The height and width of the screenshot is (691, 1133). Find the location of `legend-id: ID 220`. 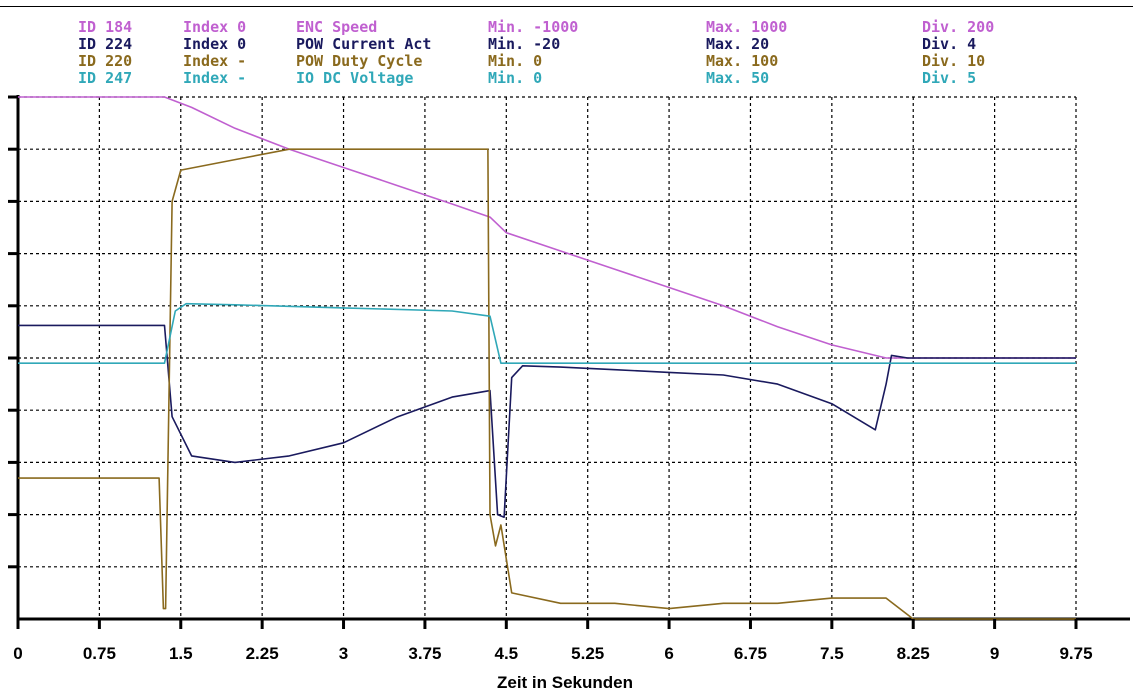

legend-id: ID 220 is located at coordinates (105, 61).